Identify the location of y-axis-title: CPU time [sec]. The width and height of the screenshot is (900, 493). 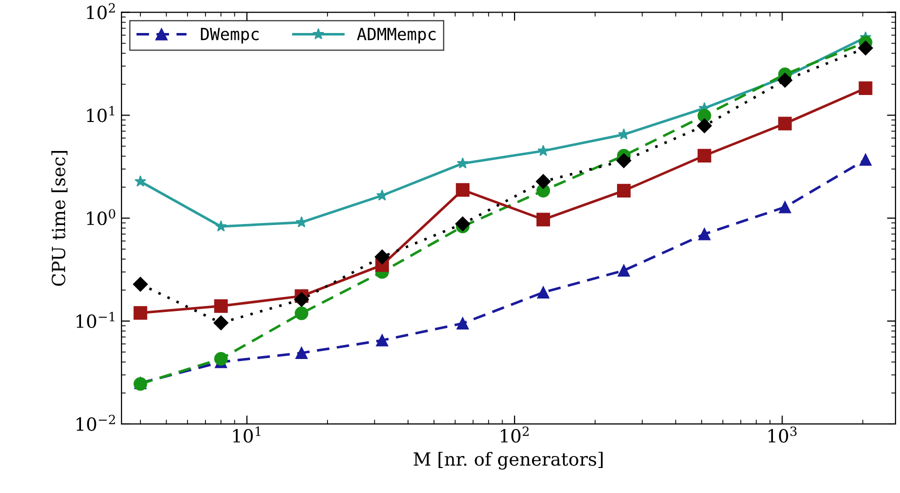
(59, 218).